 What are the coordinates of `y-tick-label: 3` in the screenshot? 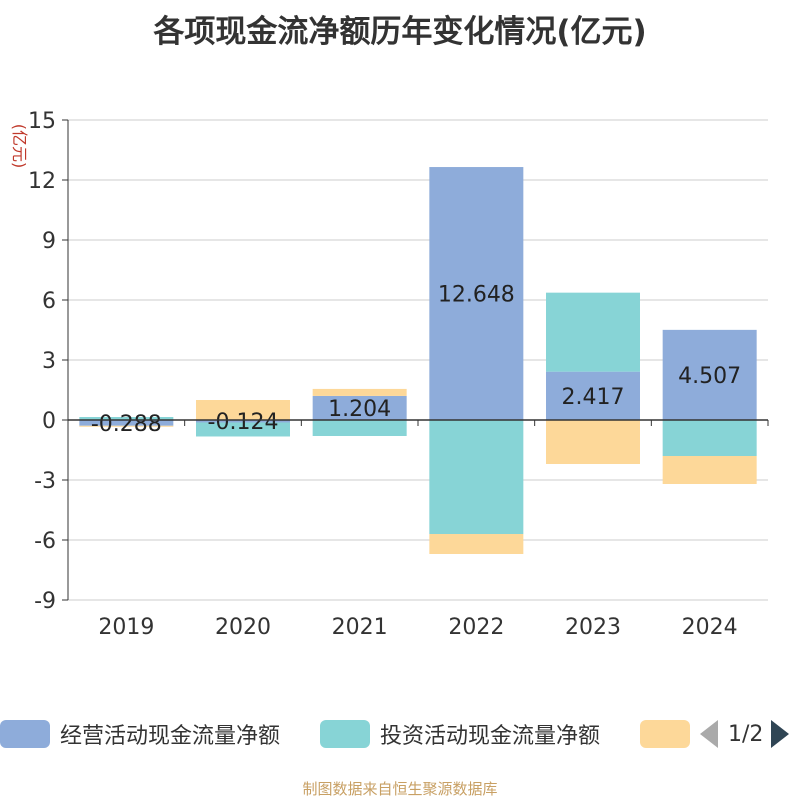 It's located at (49, 361).